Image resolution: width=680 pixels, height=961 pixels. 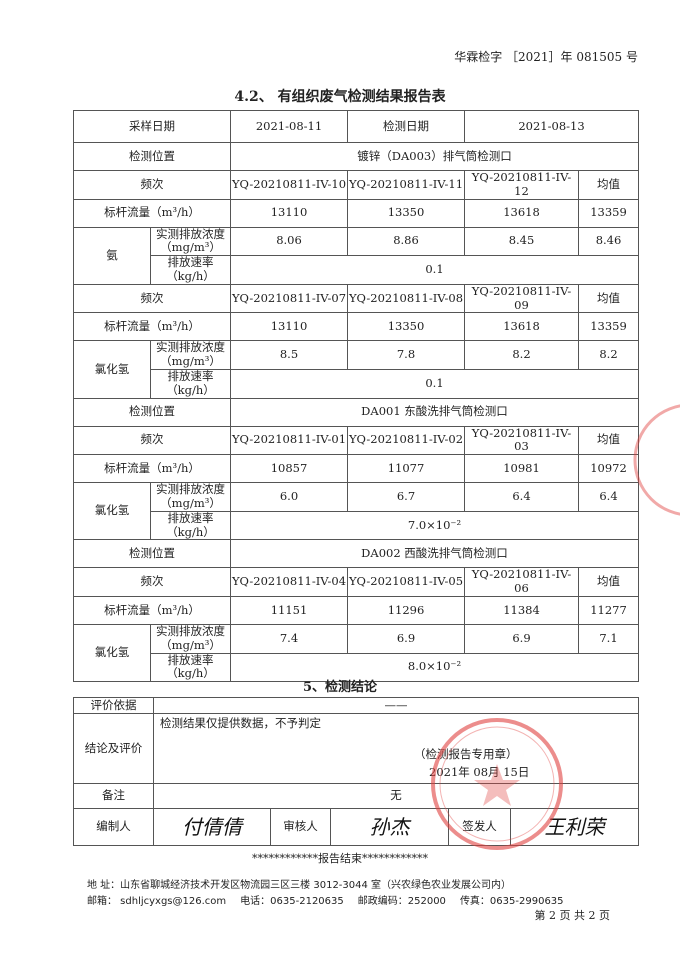 What do you see at coordinates (521, 213) in the screenshot?
I see `flow-value: 13618` at bounding box center [521, 213].